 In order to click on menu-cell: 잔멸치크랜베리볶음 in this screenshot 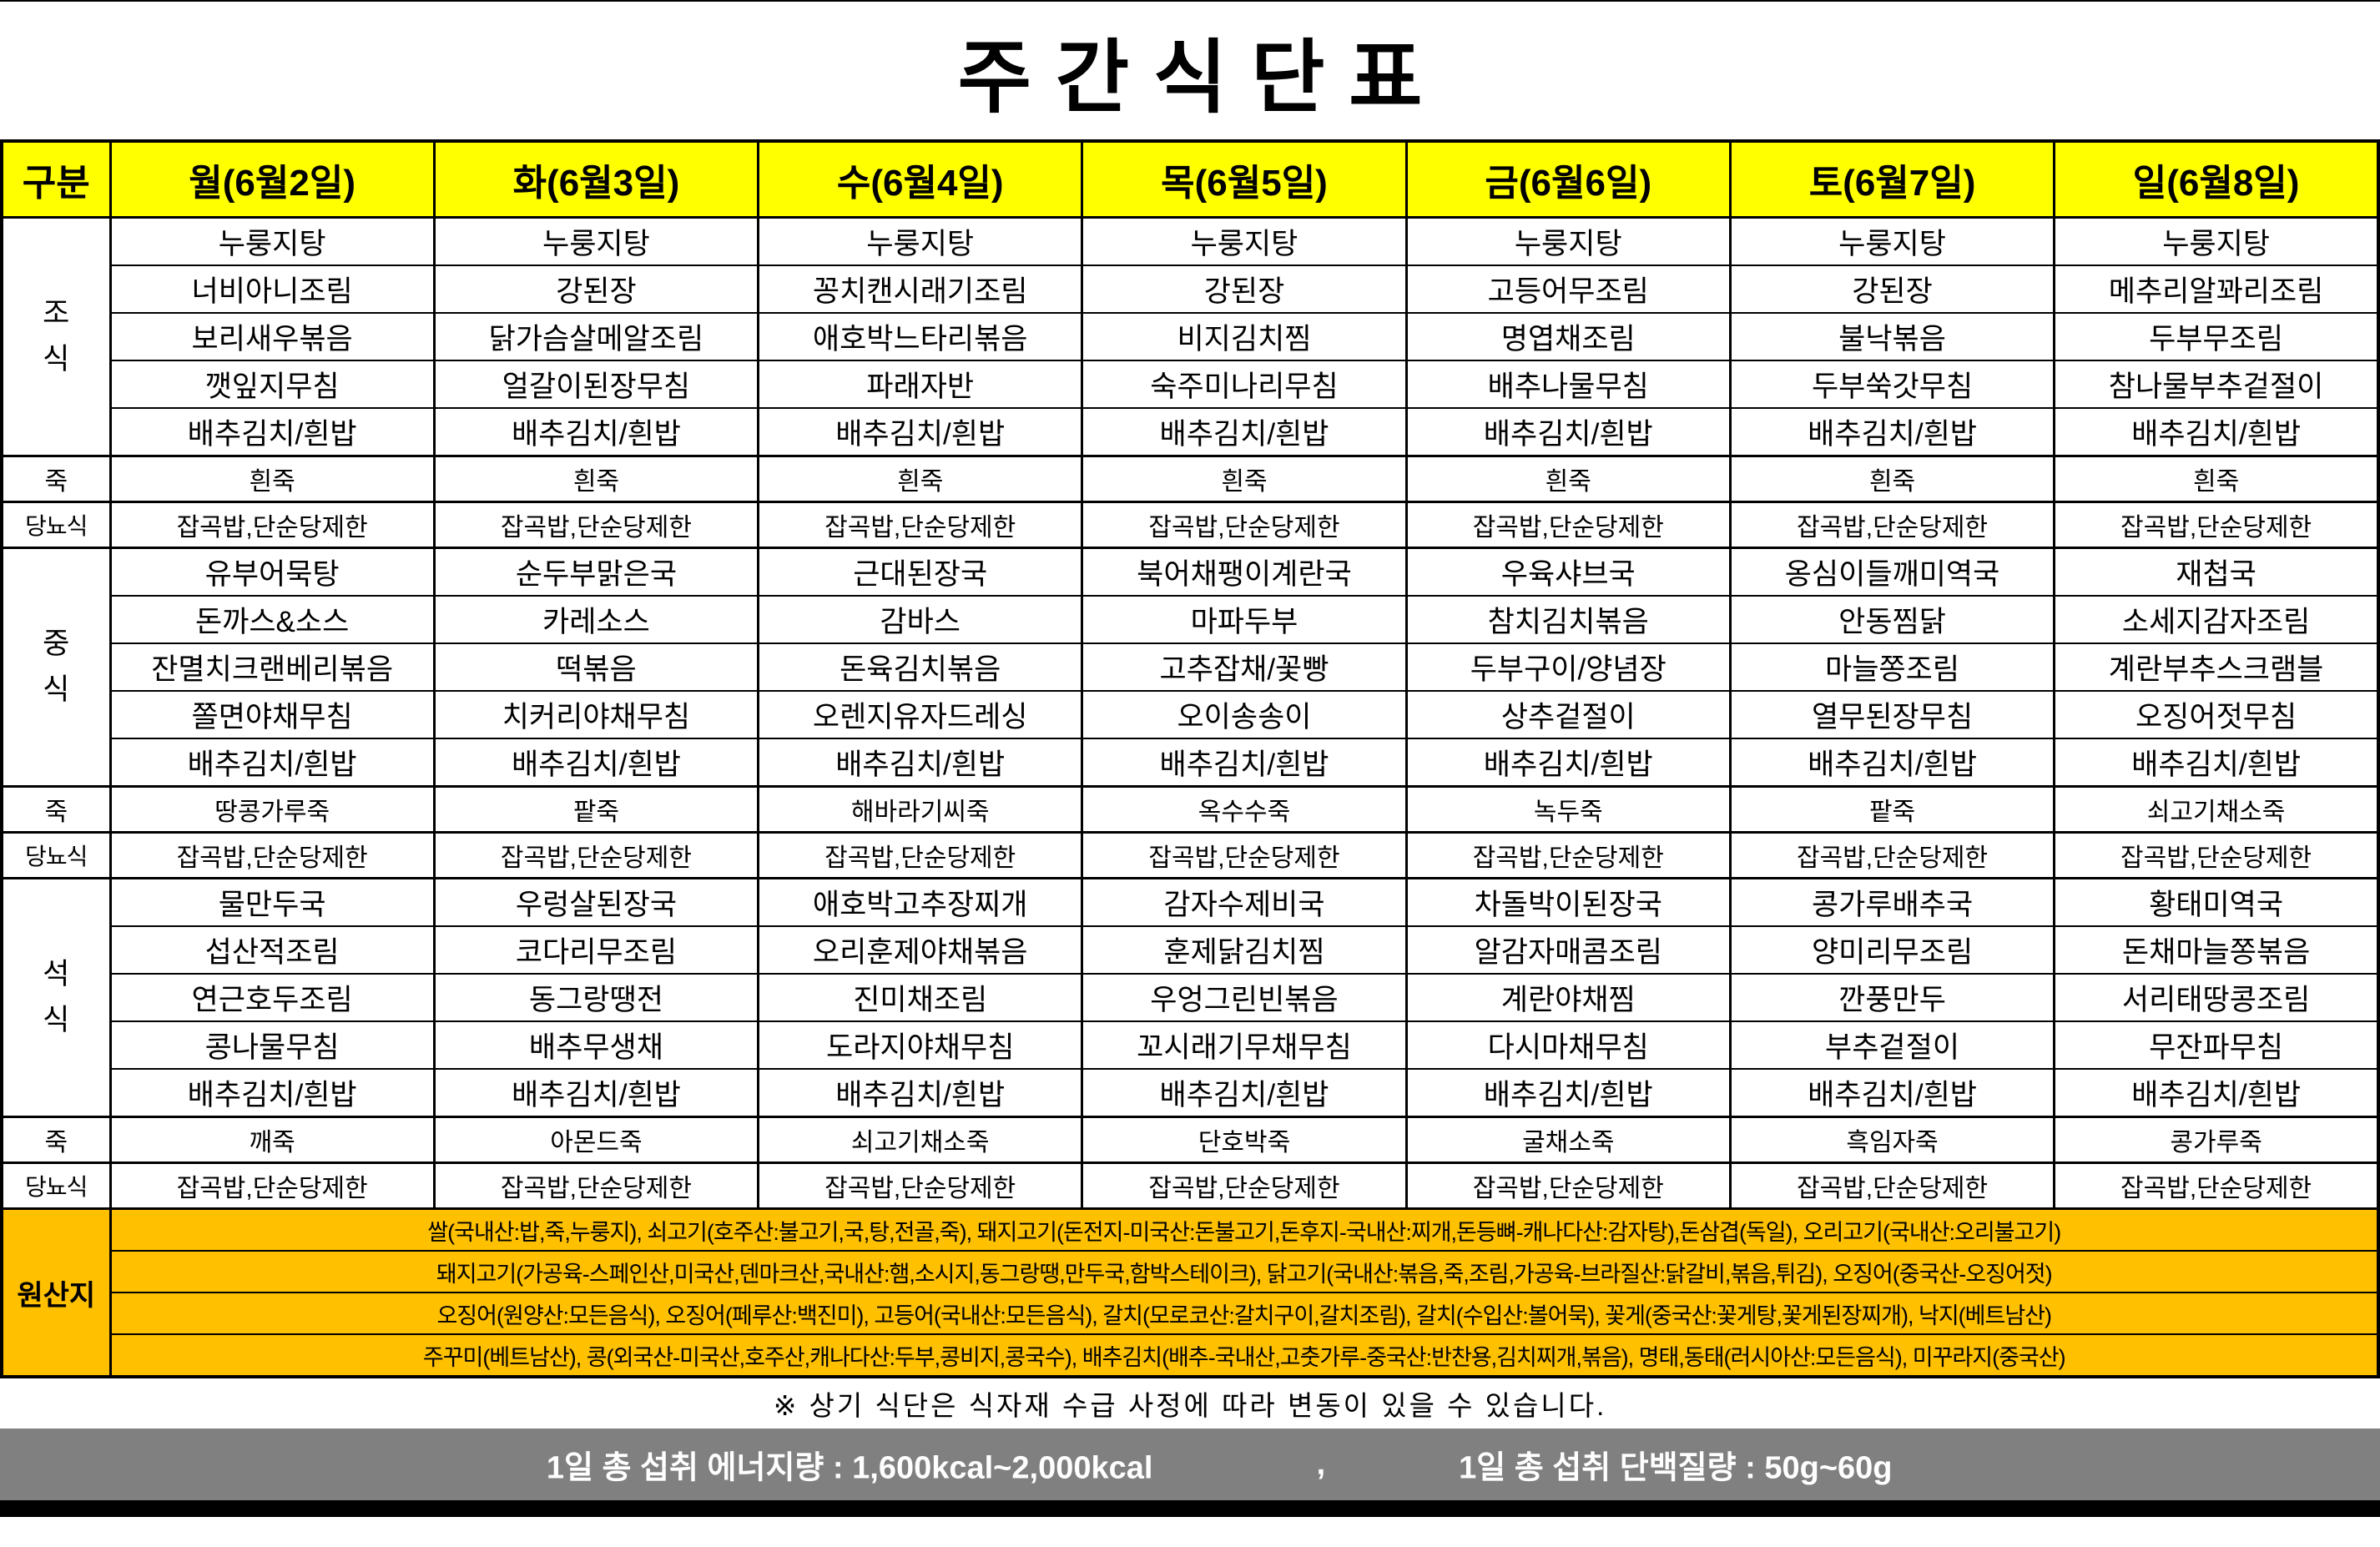, I will do `click(272, 667)`.